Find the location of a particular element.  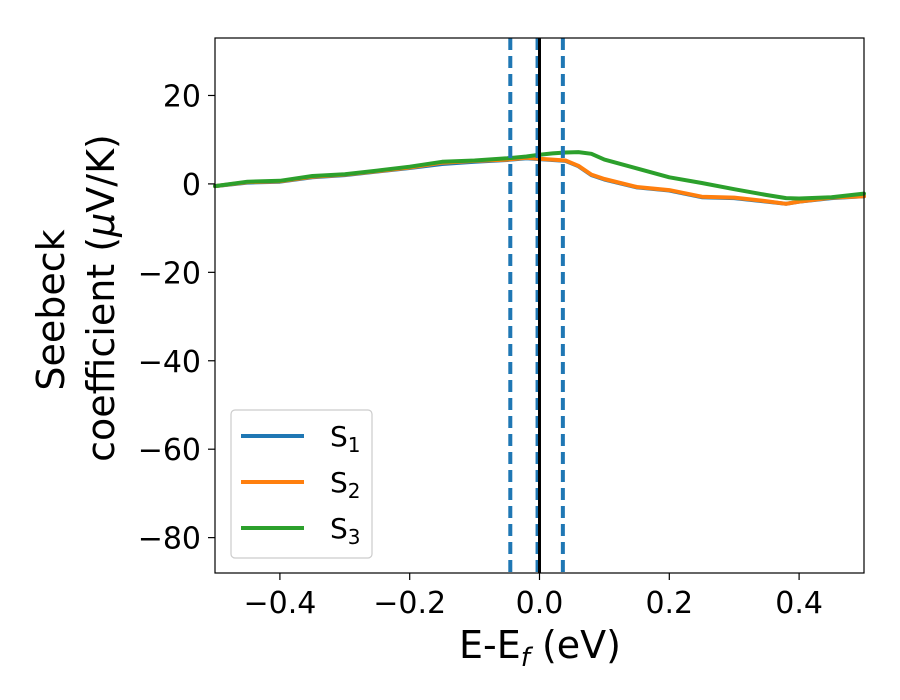

y-axis-title-prefix: coefficient ( is located at coordinates (101, 349).